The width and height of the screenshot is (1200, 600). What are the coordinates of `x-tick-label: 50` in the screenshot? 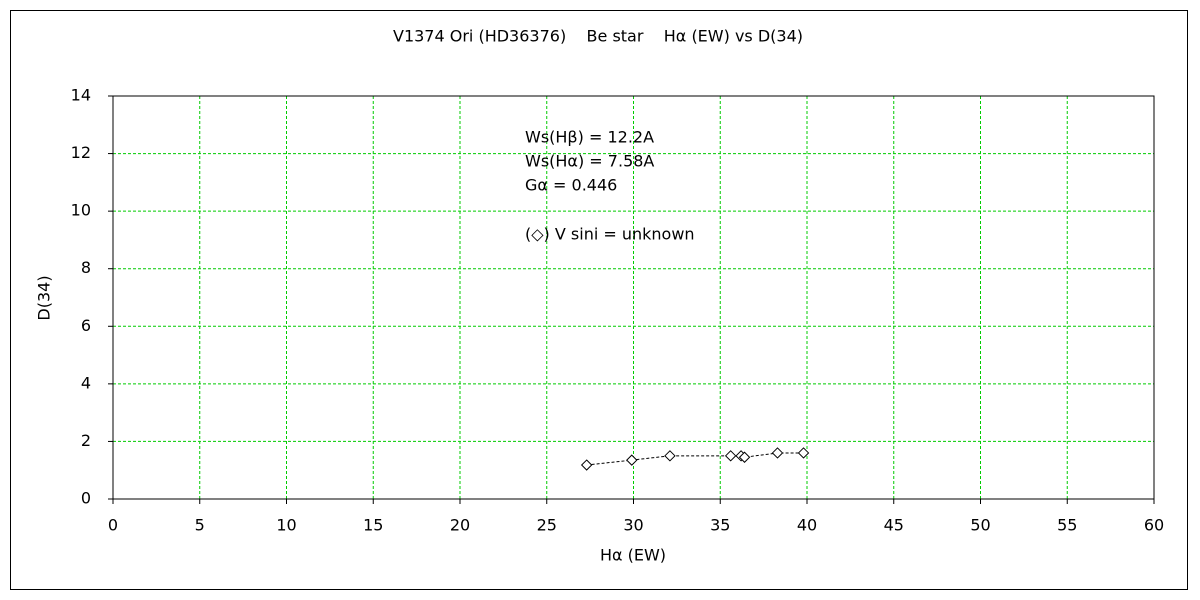 It's located at (980, 525).